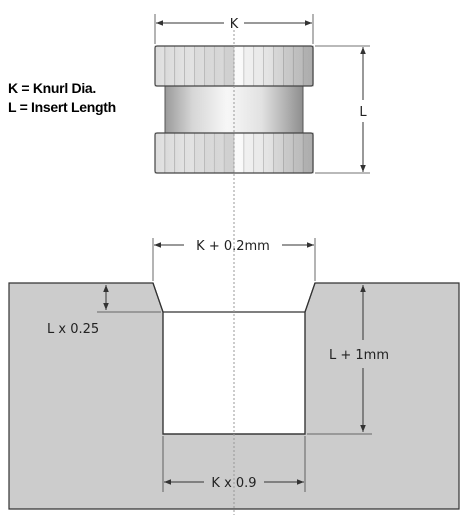  I want to click on legend-knurl-definition: K = Knurl Dia., so click(52, 88).